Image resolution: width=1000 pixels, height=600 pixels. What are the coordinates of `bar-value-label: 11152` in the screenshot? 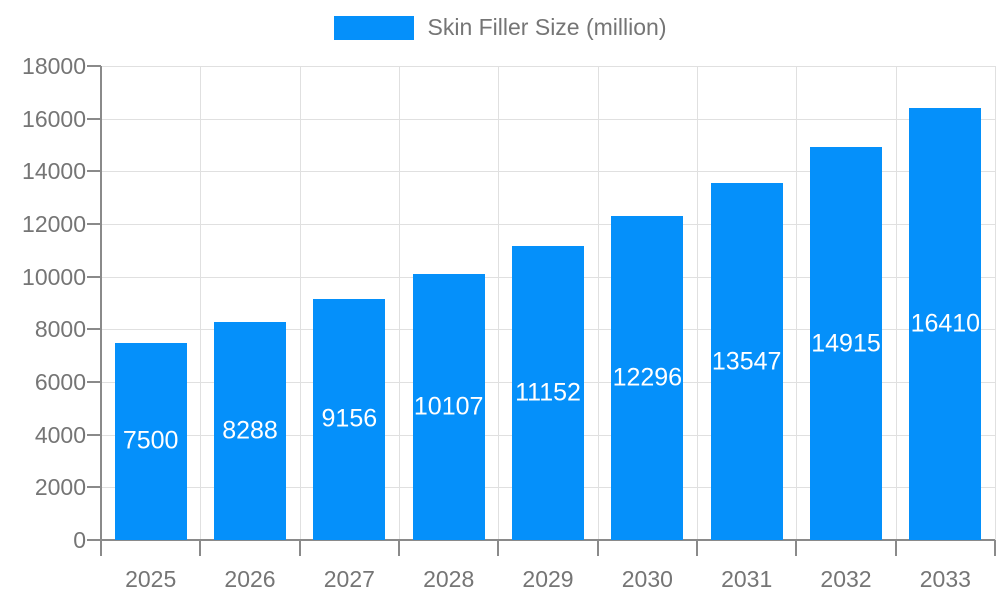 It's located at (548, 392).